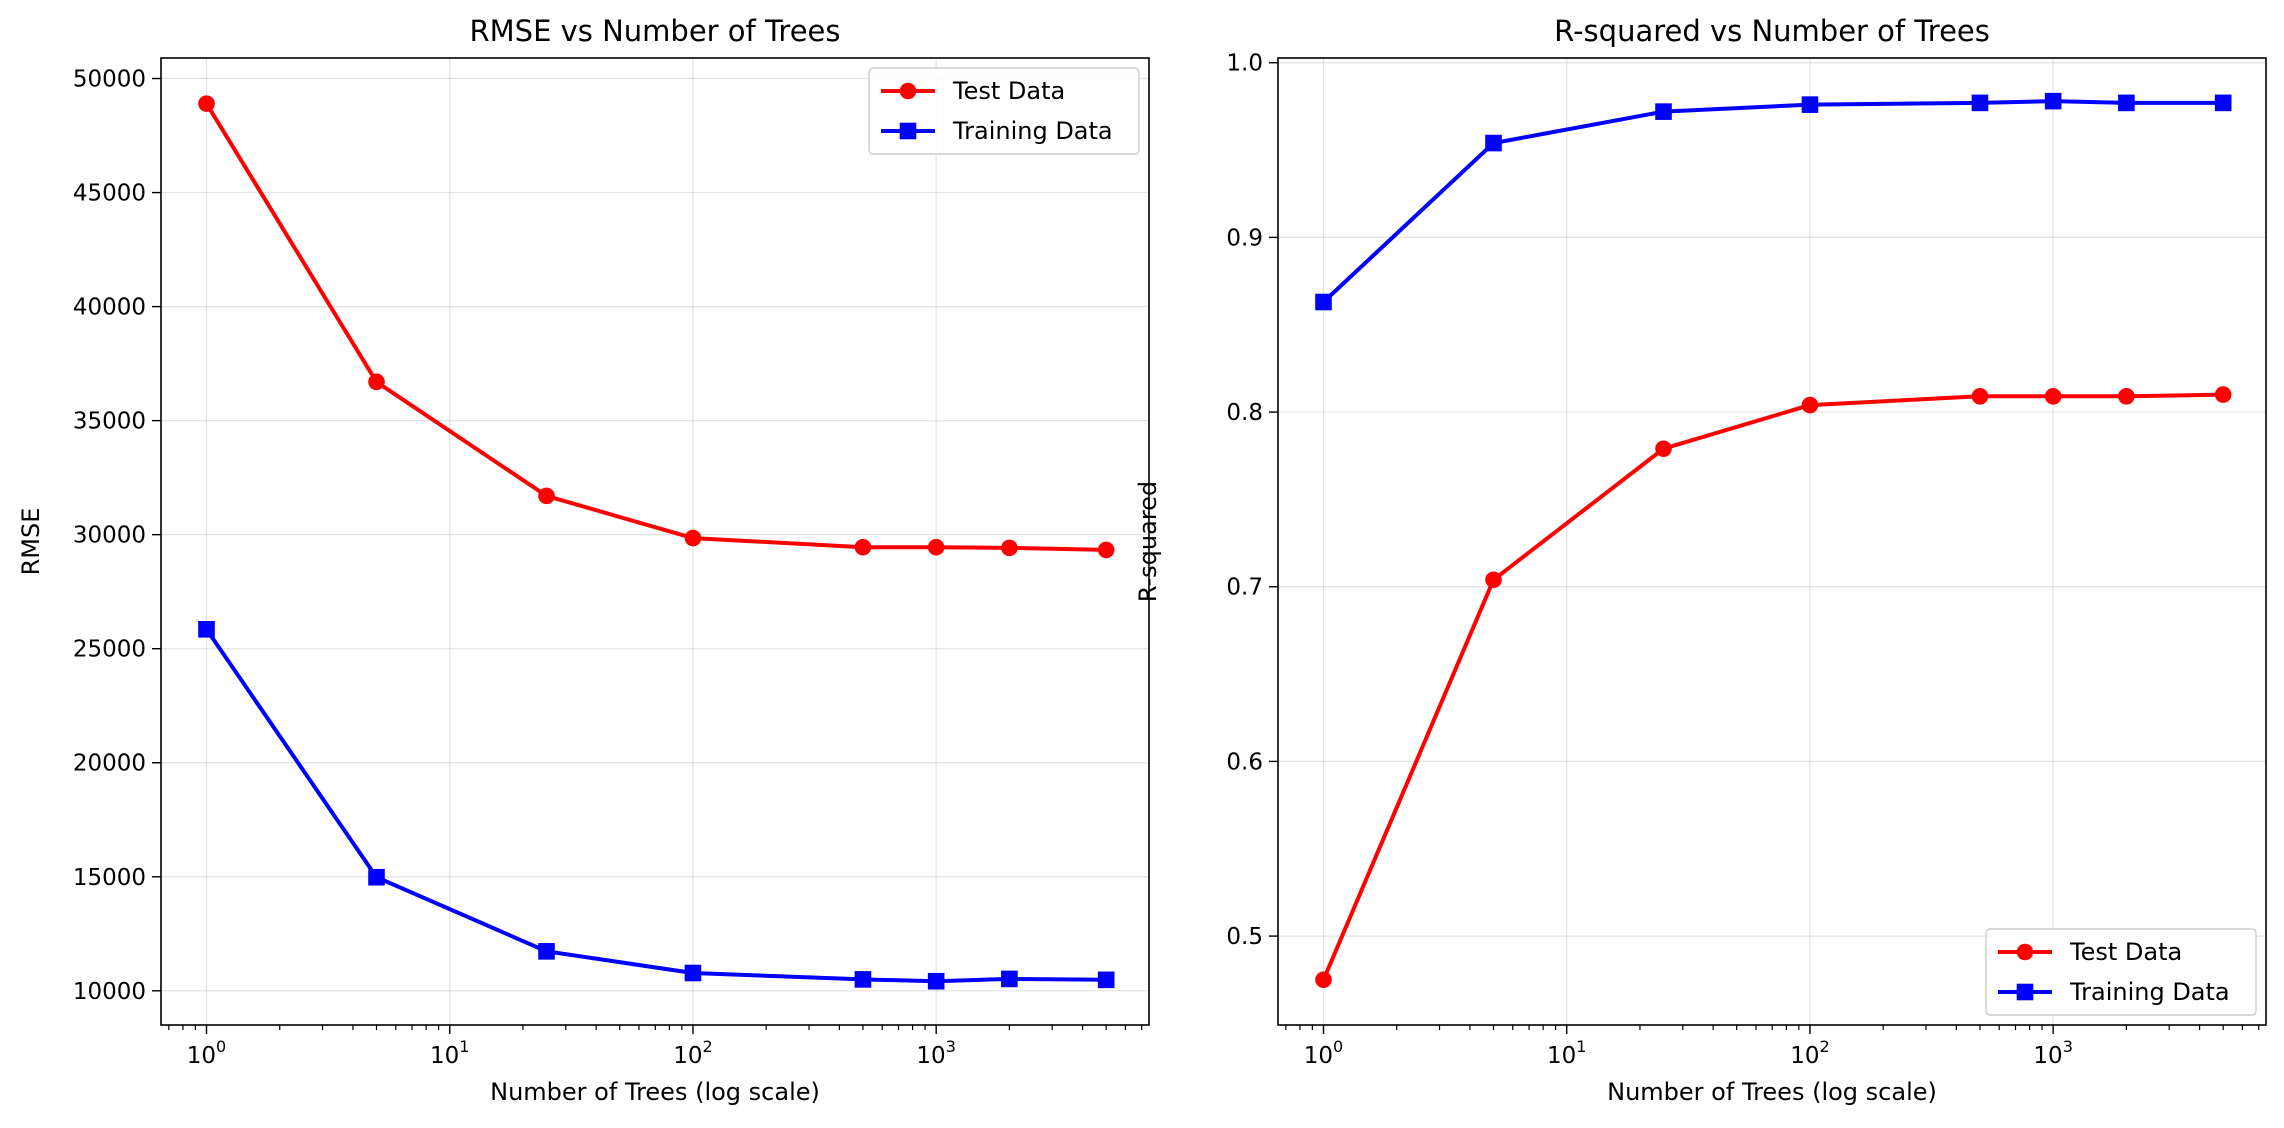 The image size is (2284, 1128). I want to click on chart-title: RMSE vs Number of Trees, so click(654, 31).